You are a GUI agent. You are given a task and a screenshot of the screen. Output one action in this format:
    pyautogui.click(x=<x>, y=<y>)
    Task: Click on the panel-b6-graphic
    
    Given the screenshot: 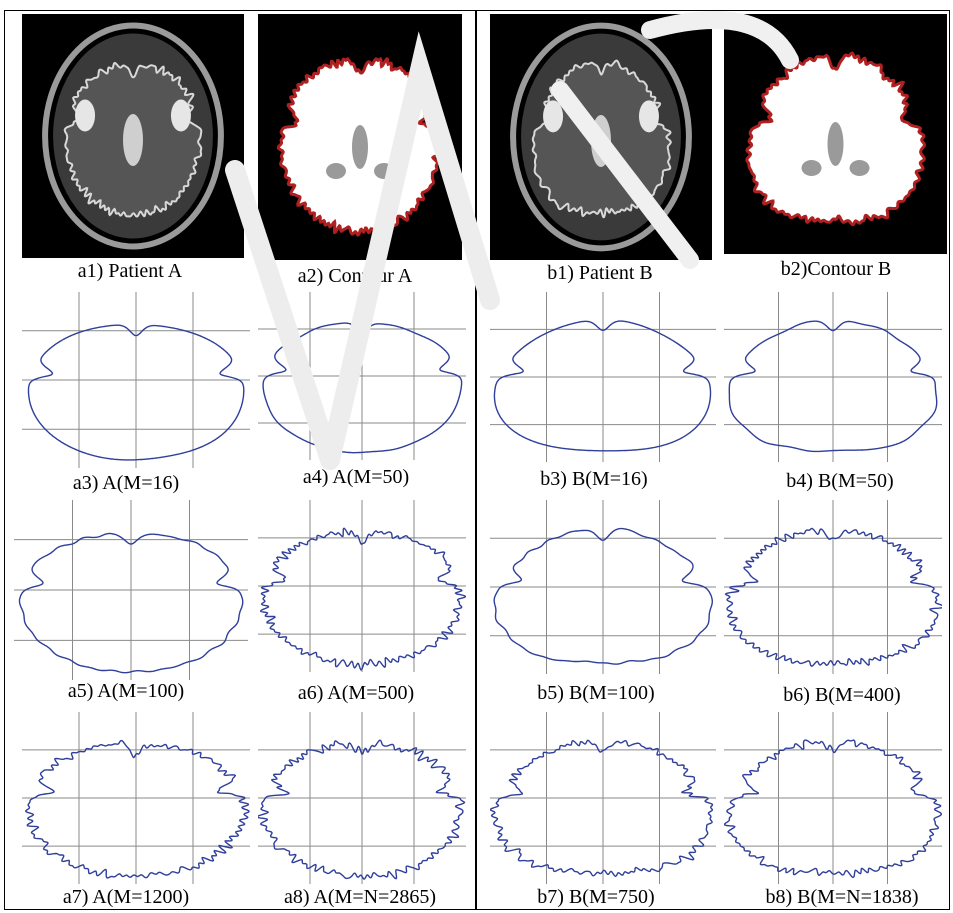 What is the action you would take?
    pyautogui.click(x=833, y=587)
    